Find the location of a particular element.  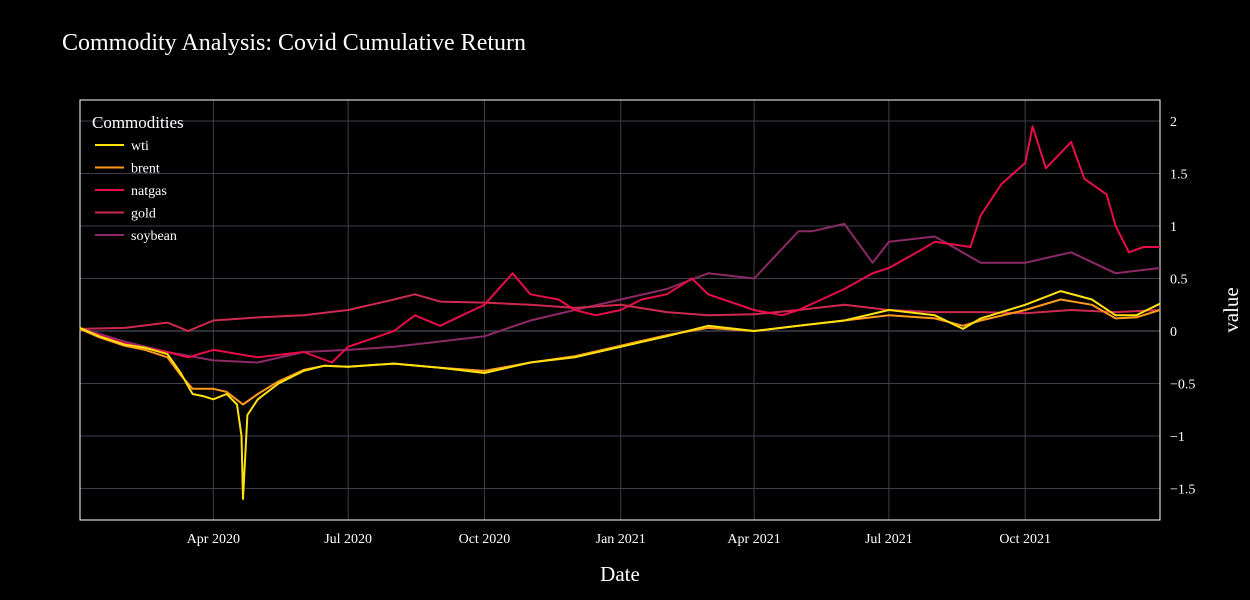

legend-item-natgas: natgas is located at coordinates (131, 191).